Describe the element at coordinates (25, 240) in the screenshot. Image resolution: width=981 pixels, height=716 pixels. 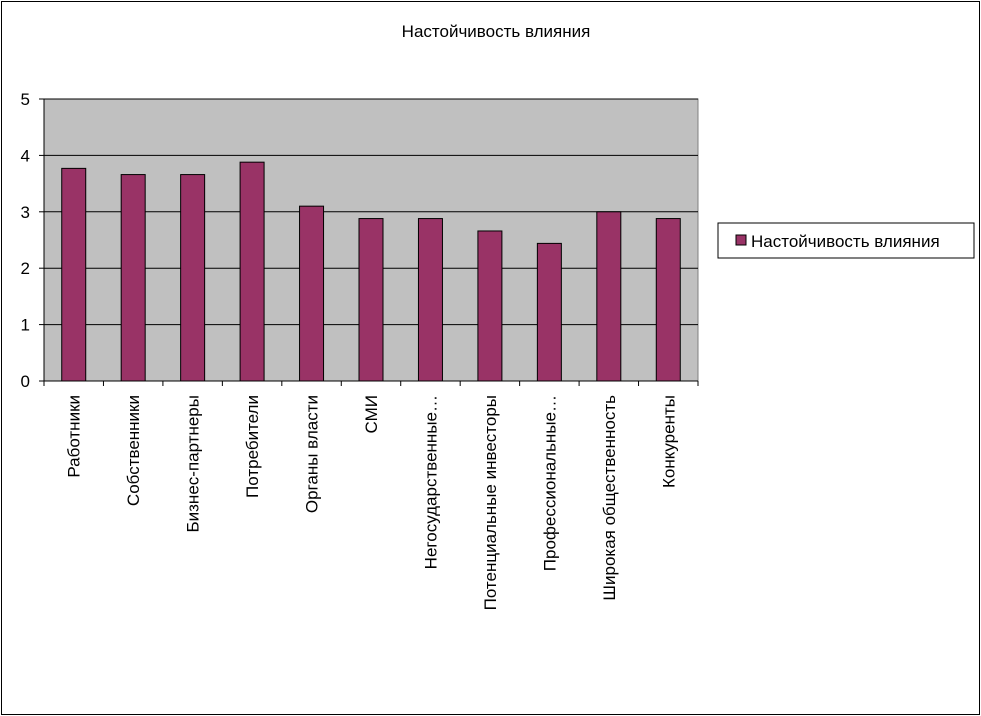
I see `y-tick-labels: 0 1 2 3 4 5` at that location.